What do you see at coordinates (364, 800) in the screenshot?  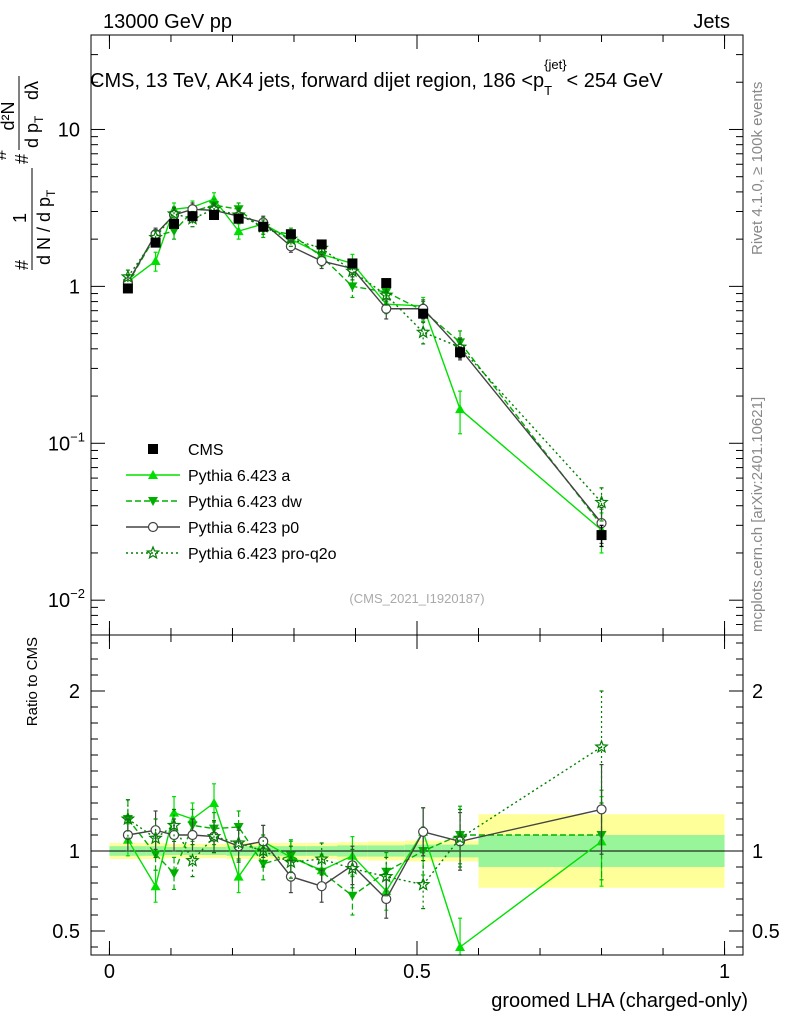 I see `series-ratio-pythia-6-423-pro-q2o` at bounding box center [364, 800].